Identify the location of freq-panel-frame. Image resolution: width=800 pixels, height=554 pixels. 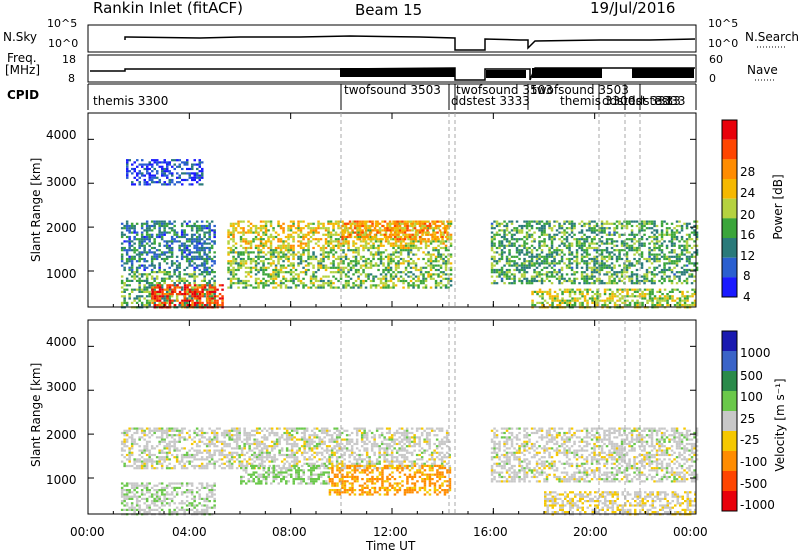
(392, 68).